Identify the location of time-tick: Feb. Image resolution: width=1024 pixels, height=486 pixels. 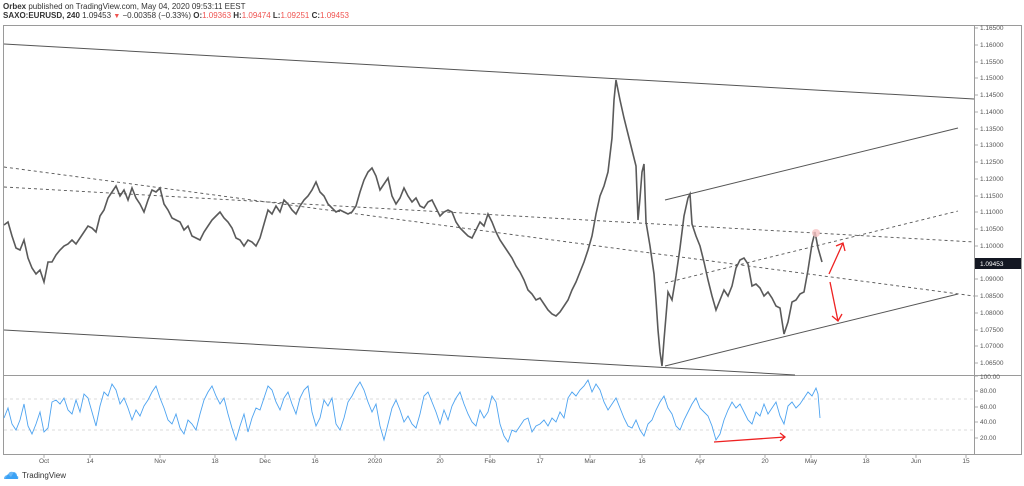
(490, 461).